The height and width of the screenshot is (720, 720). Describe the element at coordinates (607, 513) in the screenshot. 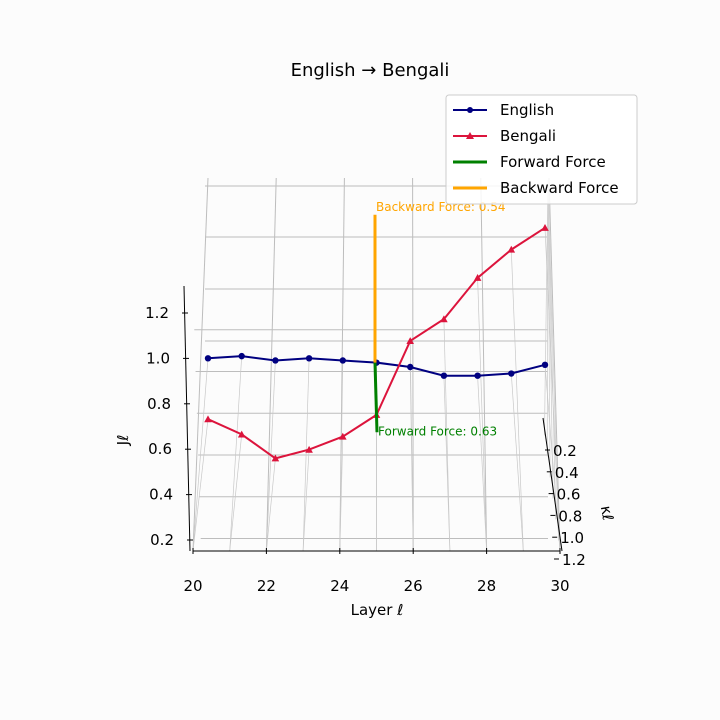

I see `y-axis-label: κℓ` at that location.